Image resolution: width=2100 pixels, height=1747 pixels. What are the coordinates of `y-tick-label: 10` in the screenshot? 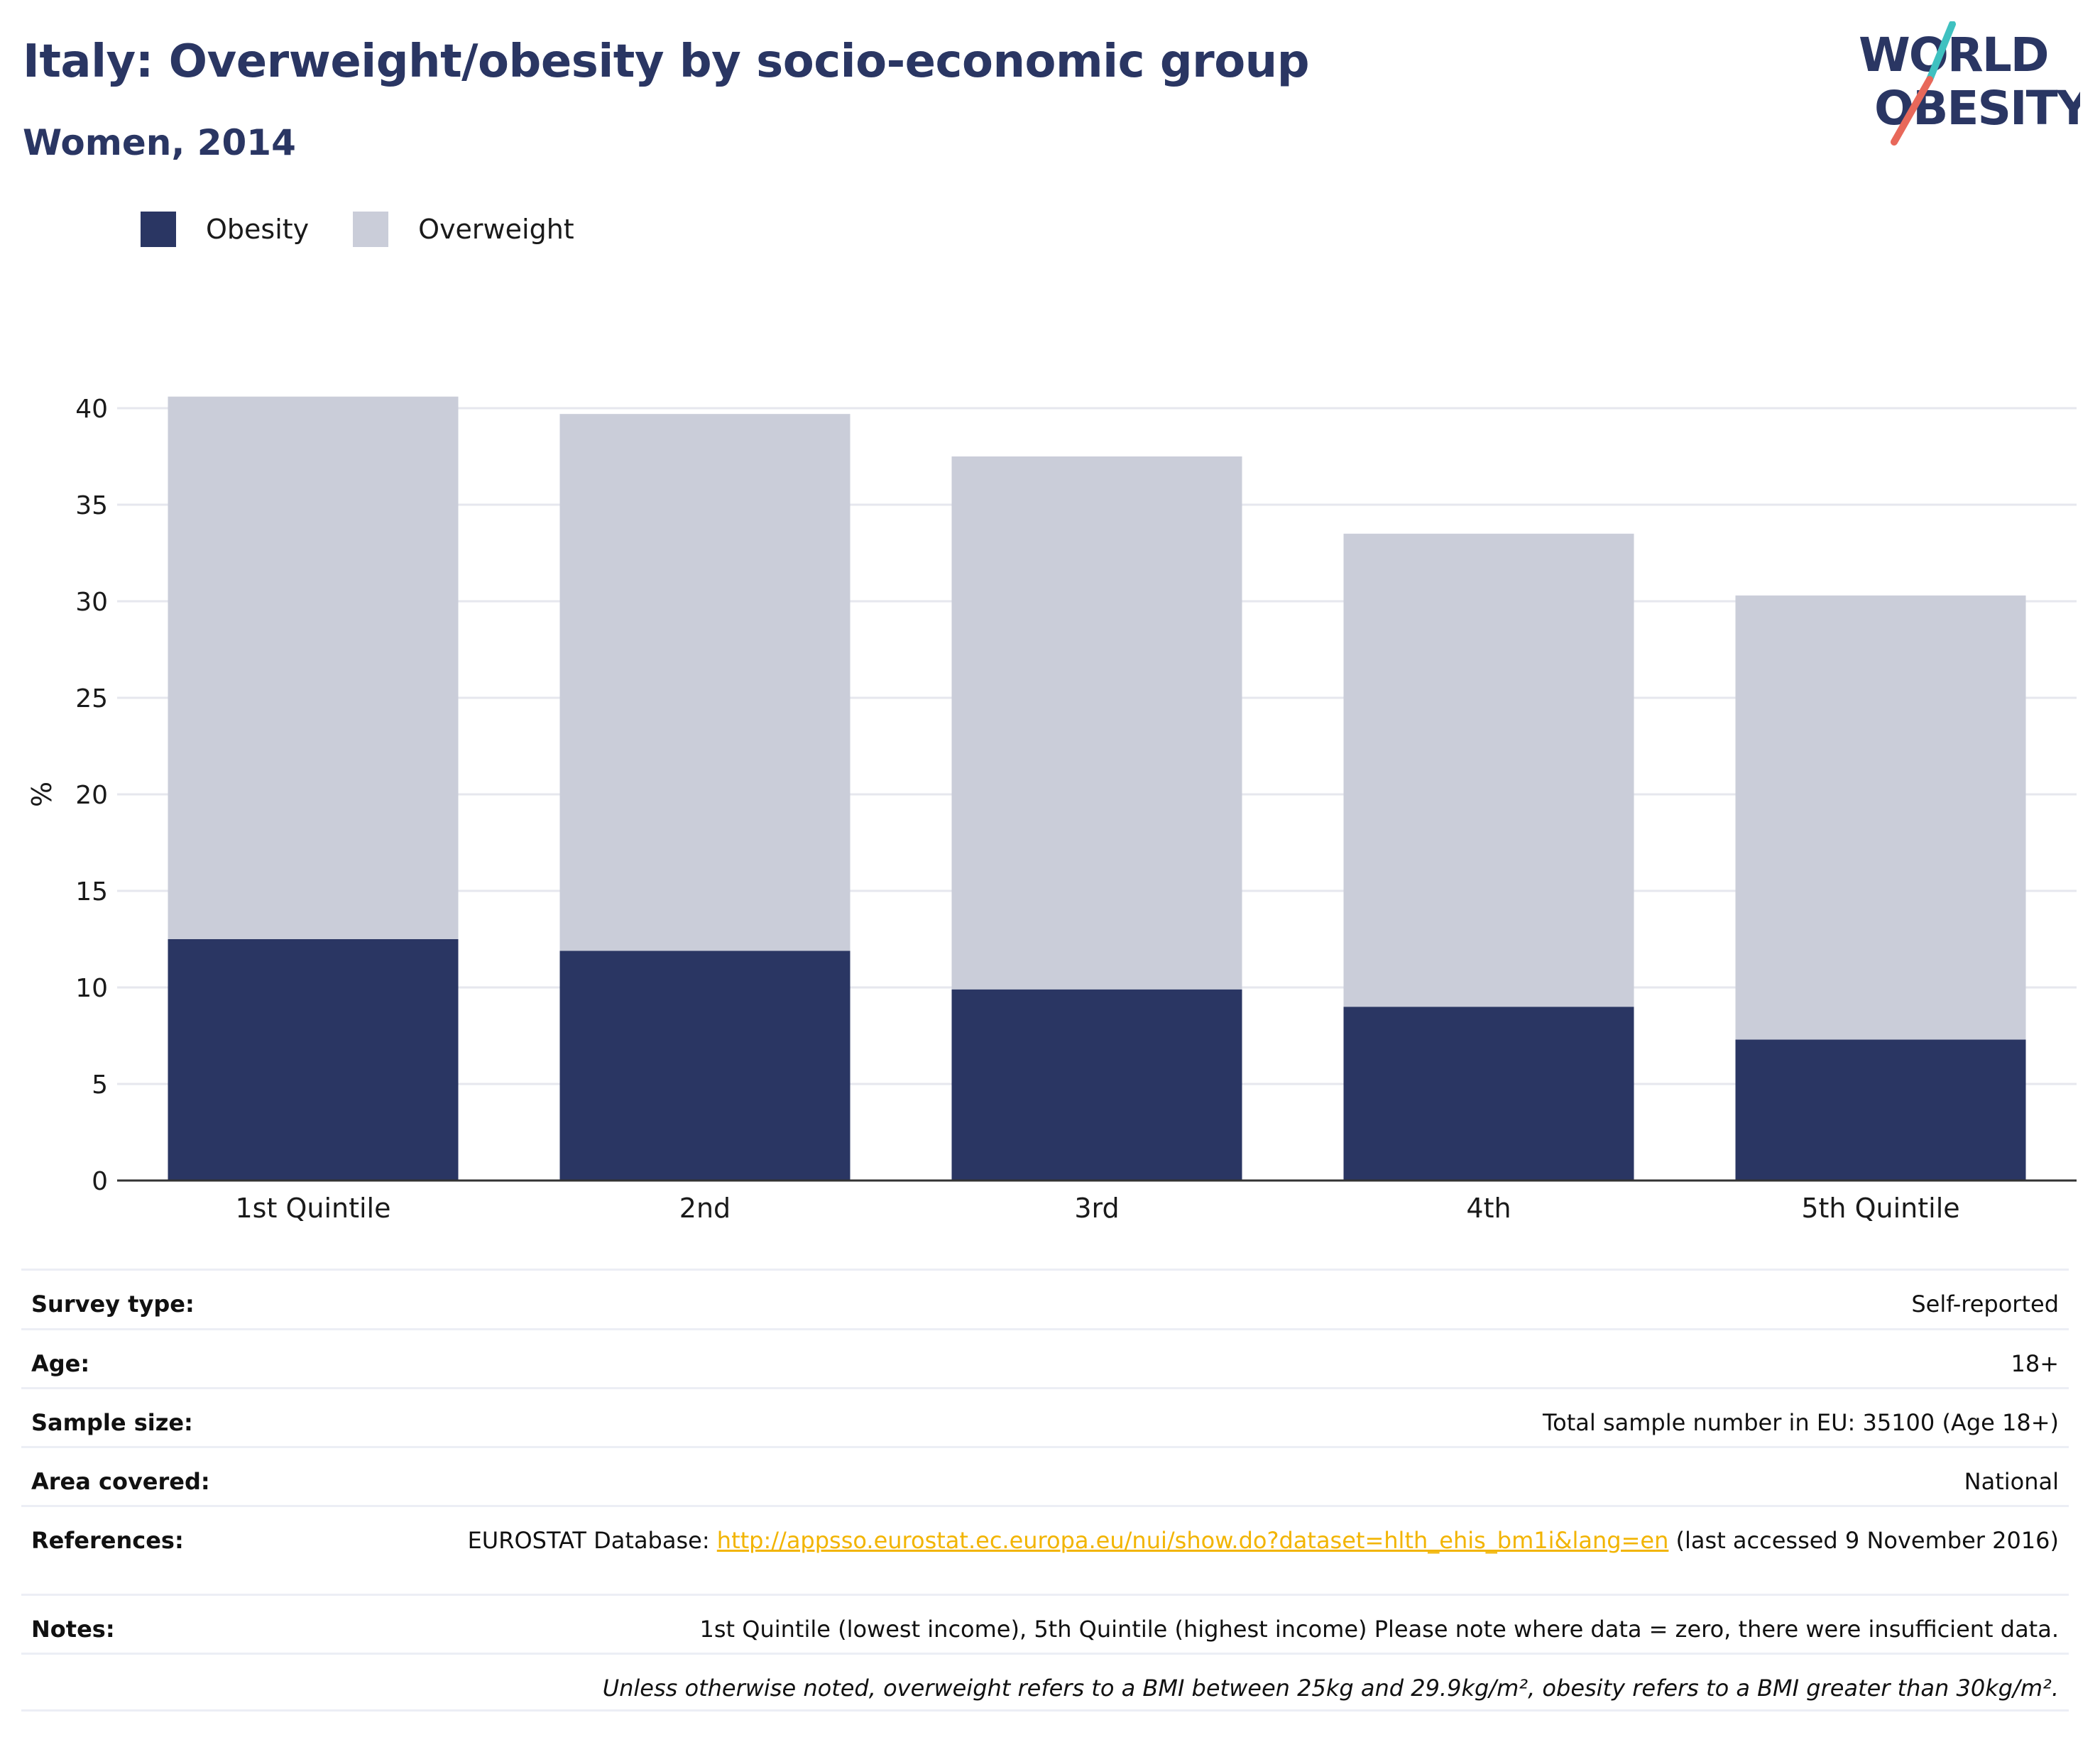 It's located at (91, 988).